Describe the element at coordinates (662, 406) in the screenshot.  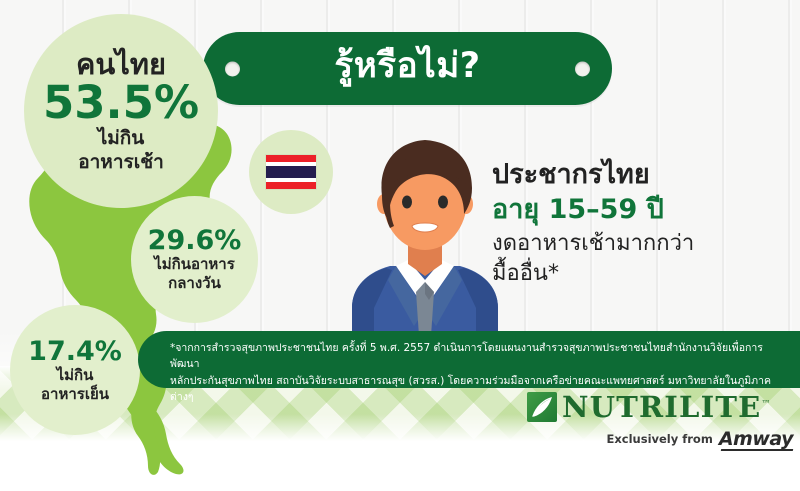
I see `wordmark-text: NUTRILITE` at that location.